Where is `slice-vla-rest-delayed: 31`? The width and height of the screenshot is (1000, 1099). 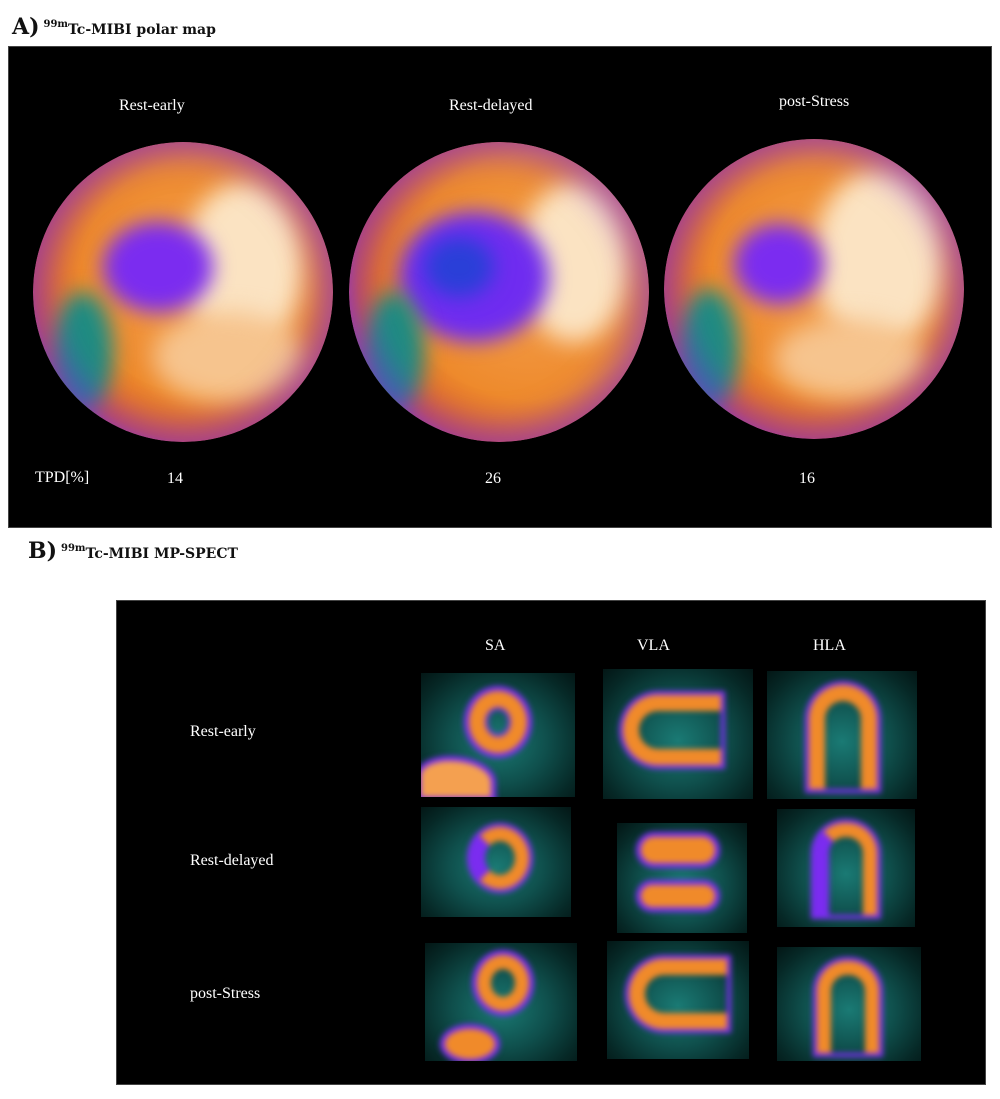
slice-vla-rest-delayed: 31 is located at coordinates (682, 878).